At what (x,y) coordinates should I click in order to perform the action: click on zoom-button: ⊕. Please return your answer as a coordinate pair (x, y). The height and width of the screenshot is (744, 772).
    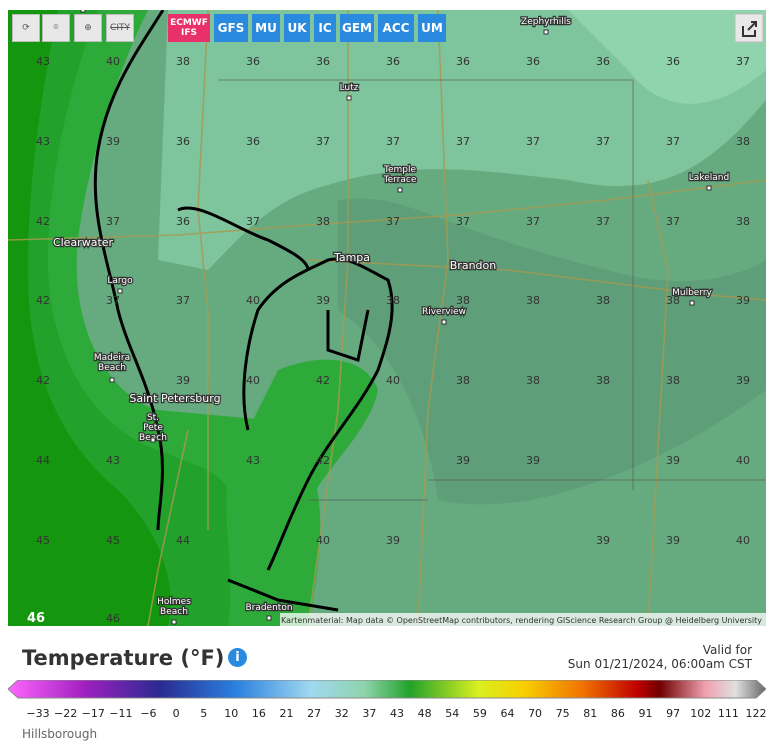
    Looking at the image, I should click on (88, 28).